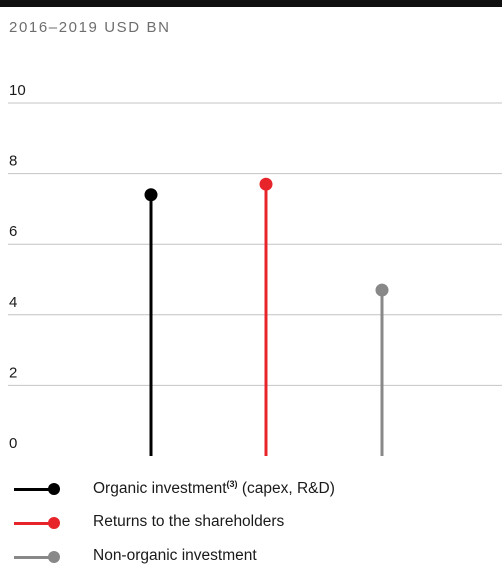  What do you see at coordinates (90, 27) in the screenshot?
I see `chart-subtitle: 2016–2019 USD BN` at bounding box center [90, 27].